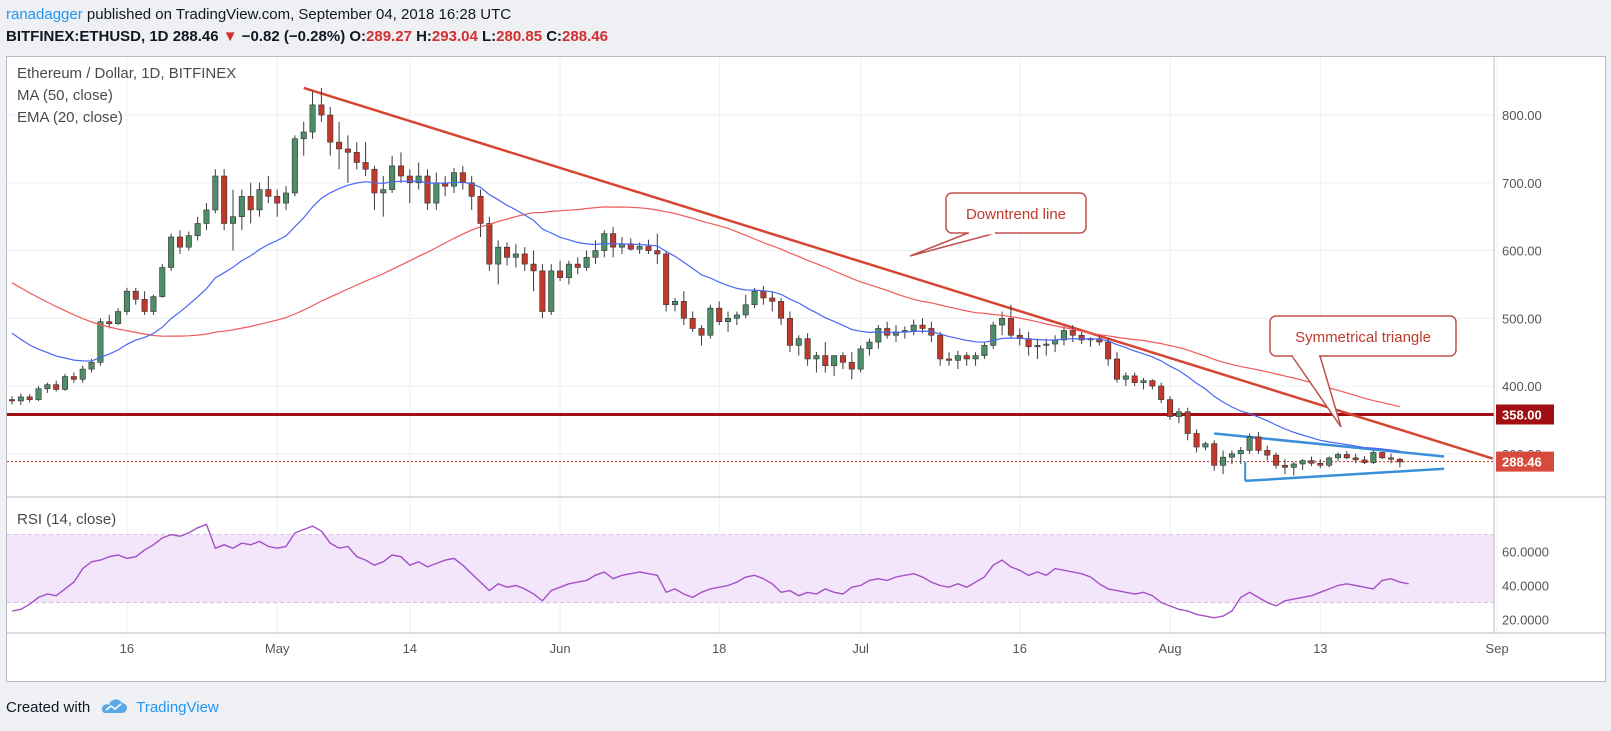 This screenshot has width=1611, height=731. What do you see at coordinates (585, 36) in the screenshot?
I see `close-value: 288.46` at bounding box center [585, 36].